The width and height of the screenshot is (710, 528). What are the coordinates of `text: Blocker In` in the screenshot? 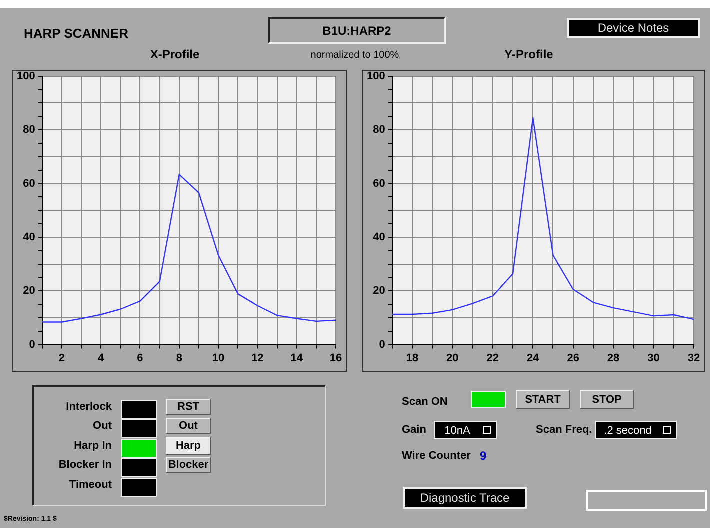 It's located at (85, 465).